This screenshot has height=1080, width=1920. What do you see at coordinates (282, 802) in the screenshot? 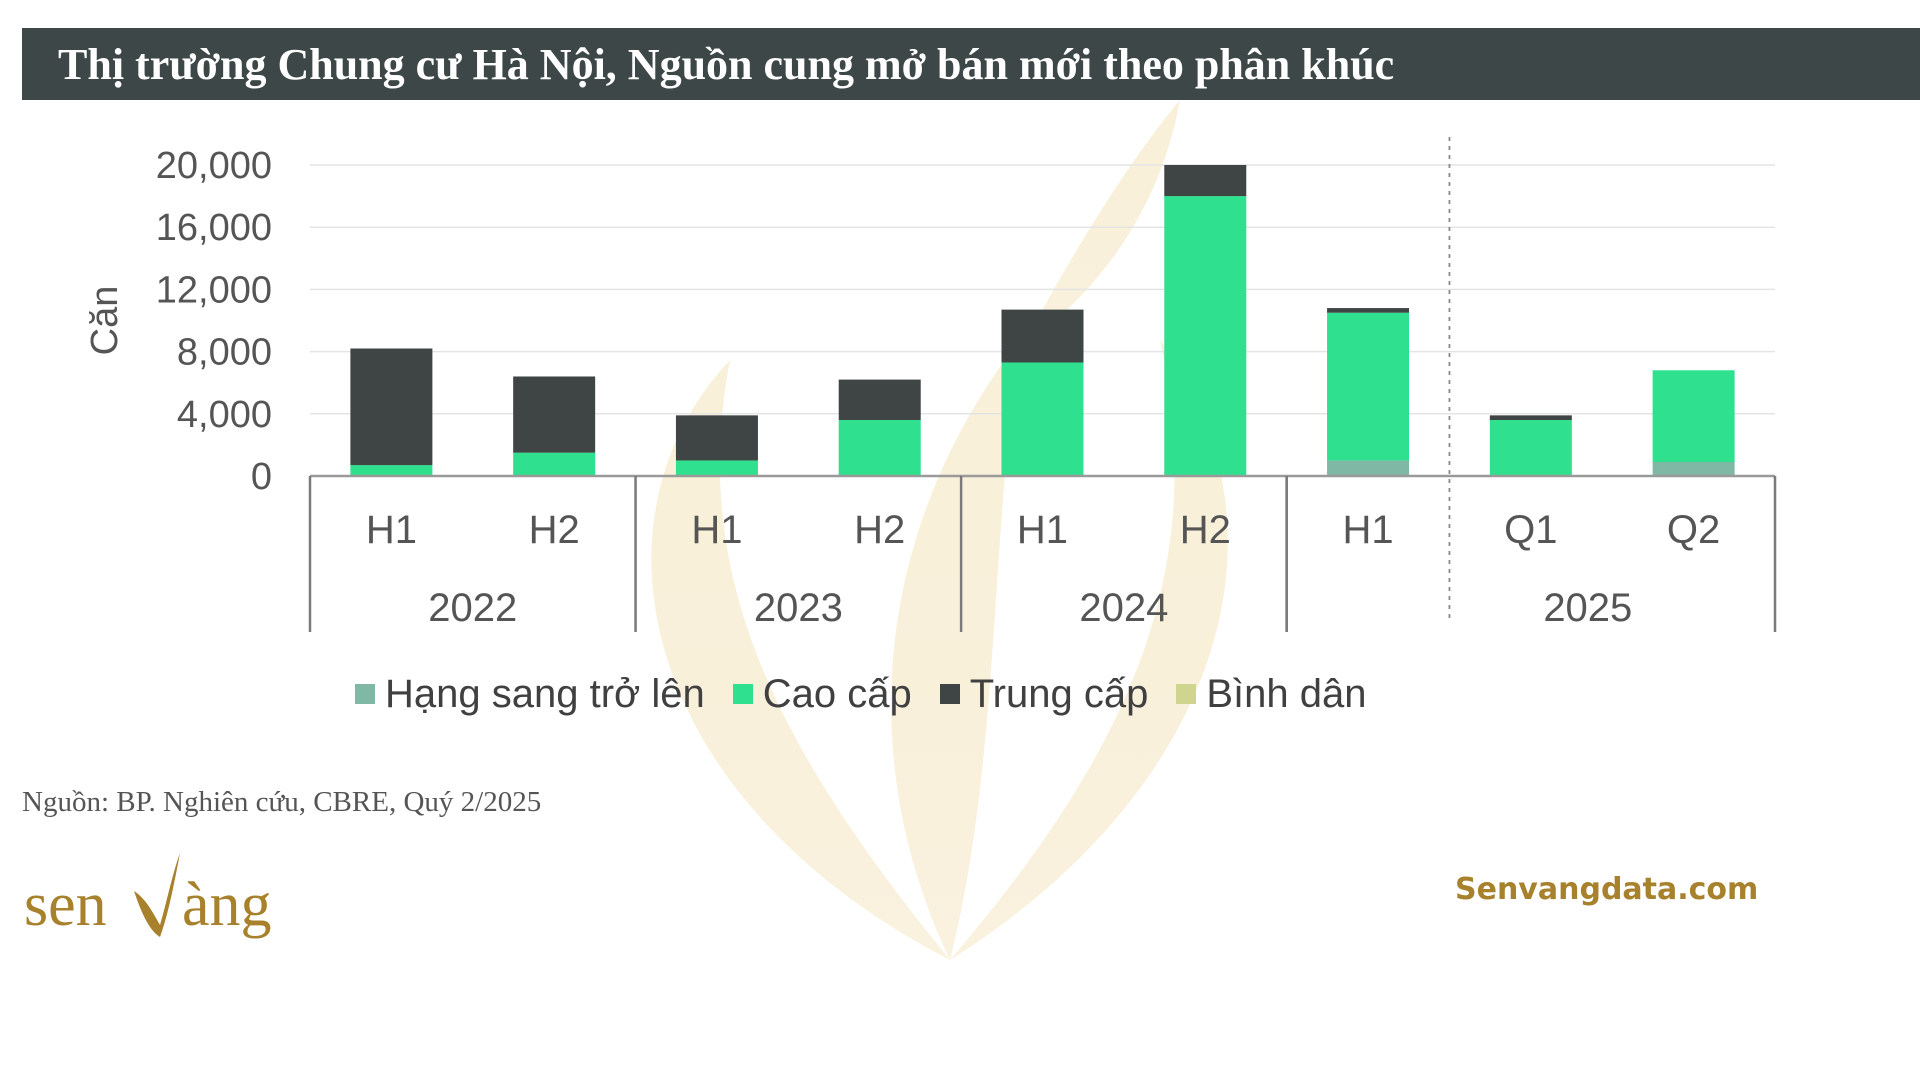
I see `source-note: Nguồn: BP. Nghiên cứu, CBRE, Quý 2/2025` at bounding box center [282, 802].